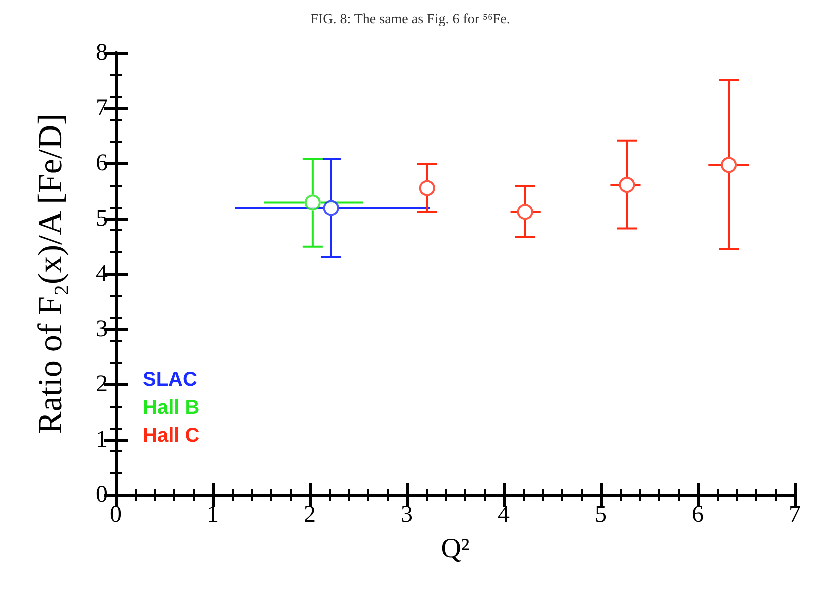  Describe the element at coordinates (698, 515) in the screenshot. I see `x-tick-label: 6` at that location.